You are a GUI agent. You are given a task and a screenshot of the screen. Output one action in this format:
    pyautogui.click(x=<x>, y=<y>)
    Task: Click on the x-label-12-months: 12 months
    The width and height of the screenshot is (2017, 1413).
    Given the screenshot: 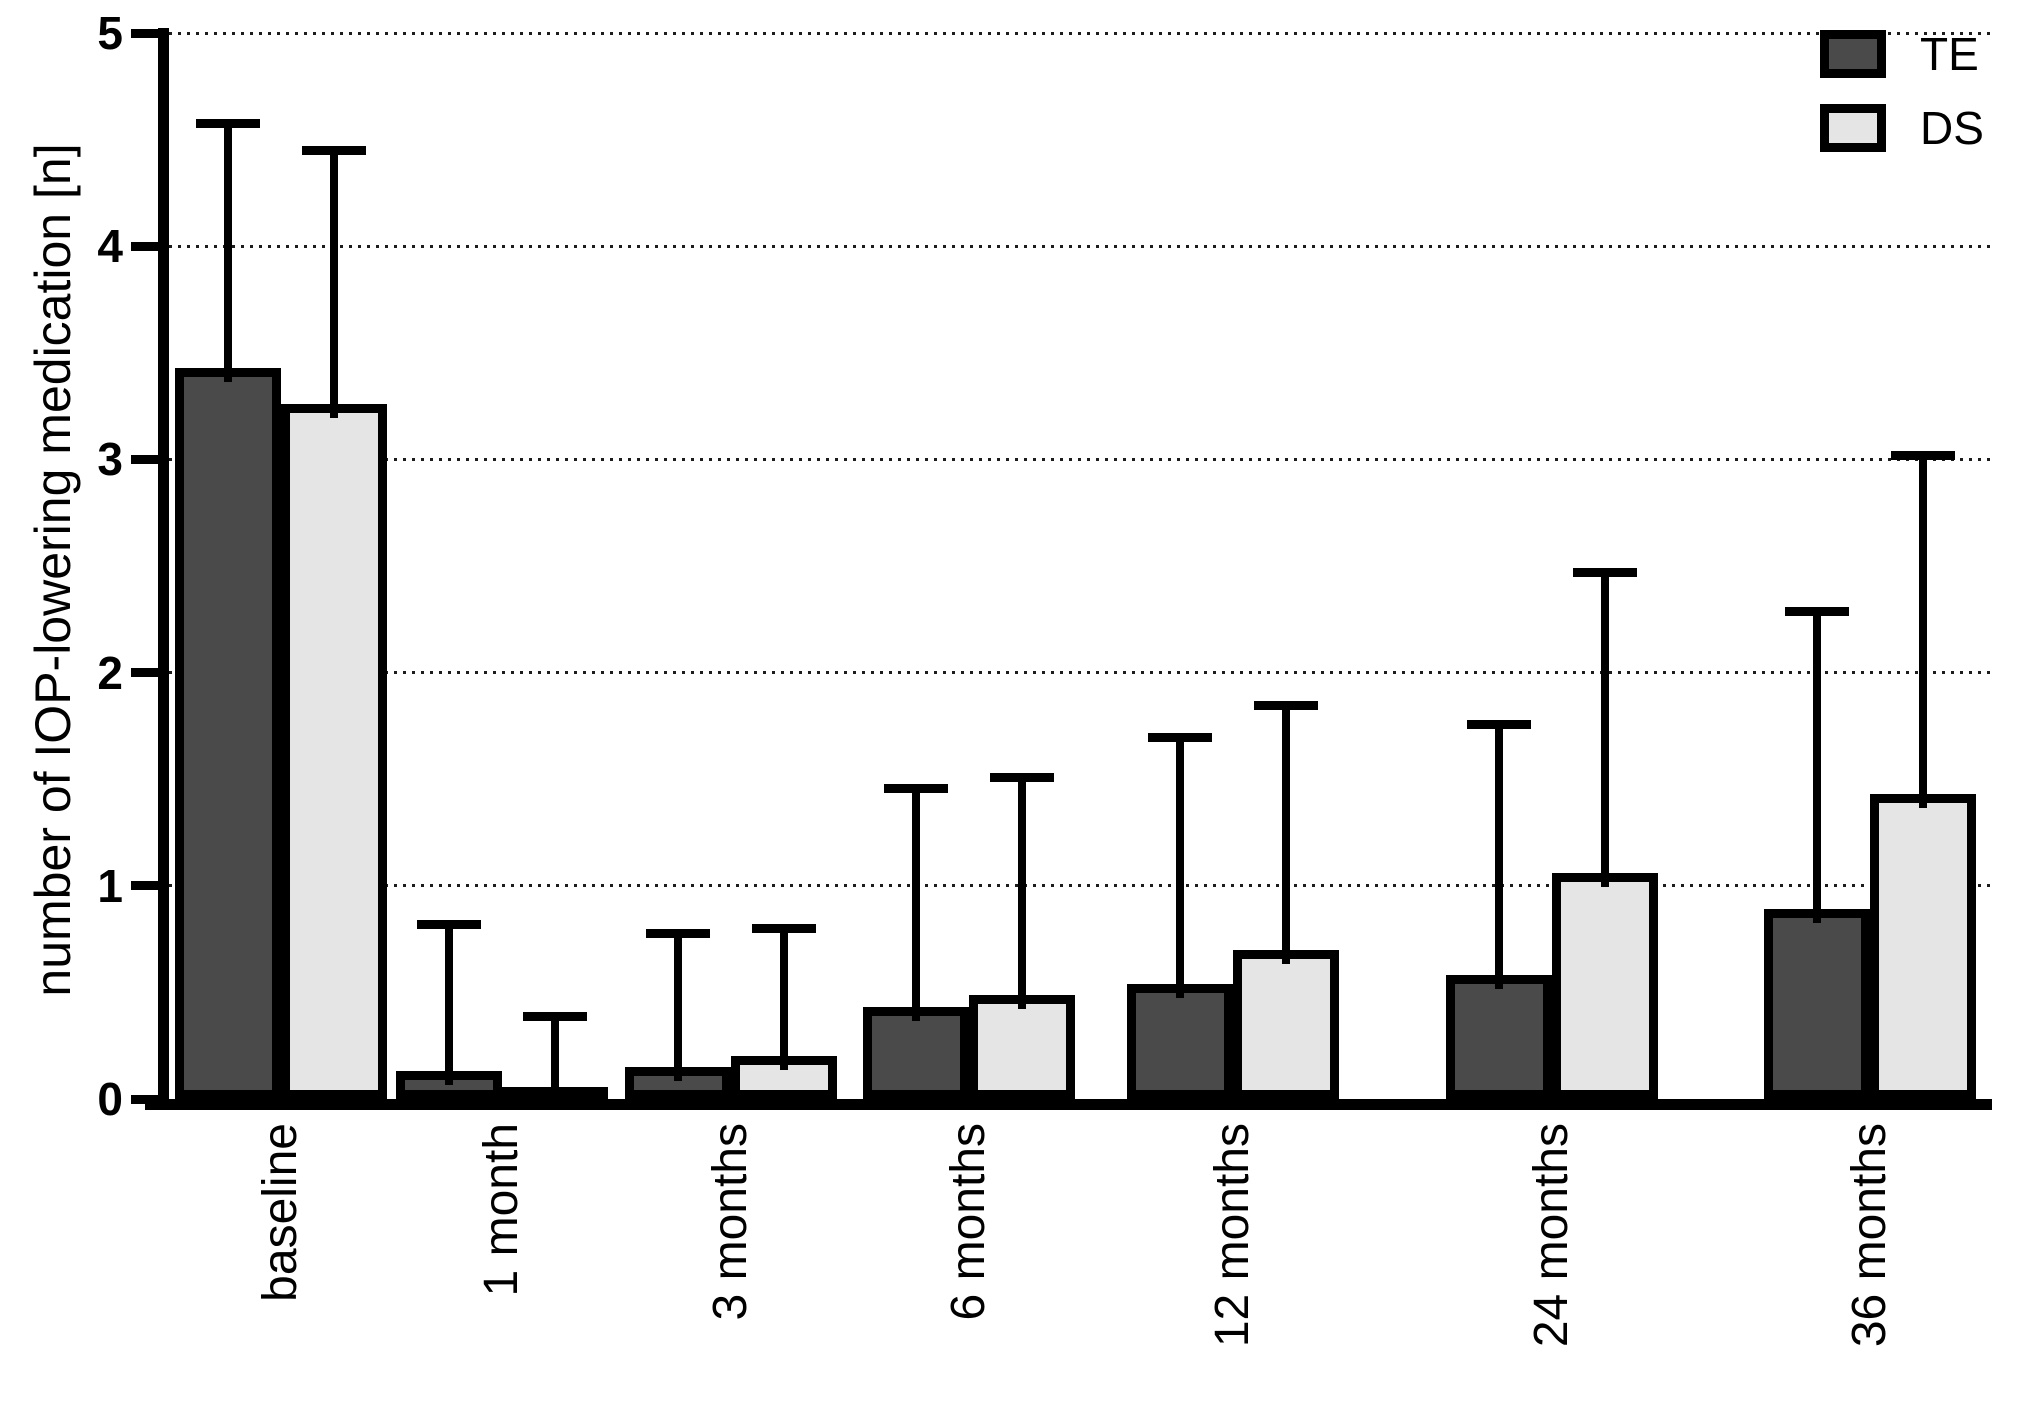 What is the action you would take?
    pyautogui.click(x=1232, y=1235)
    